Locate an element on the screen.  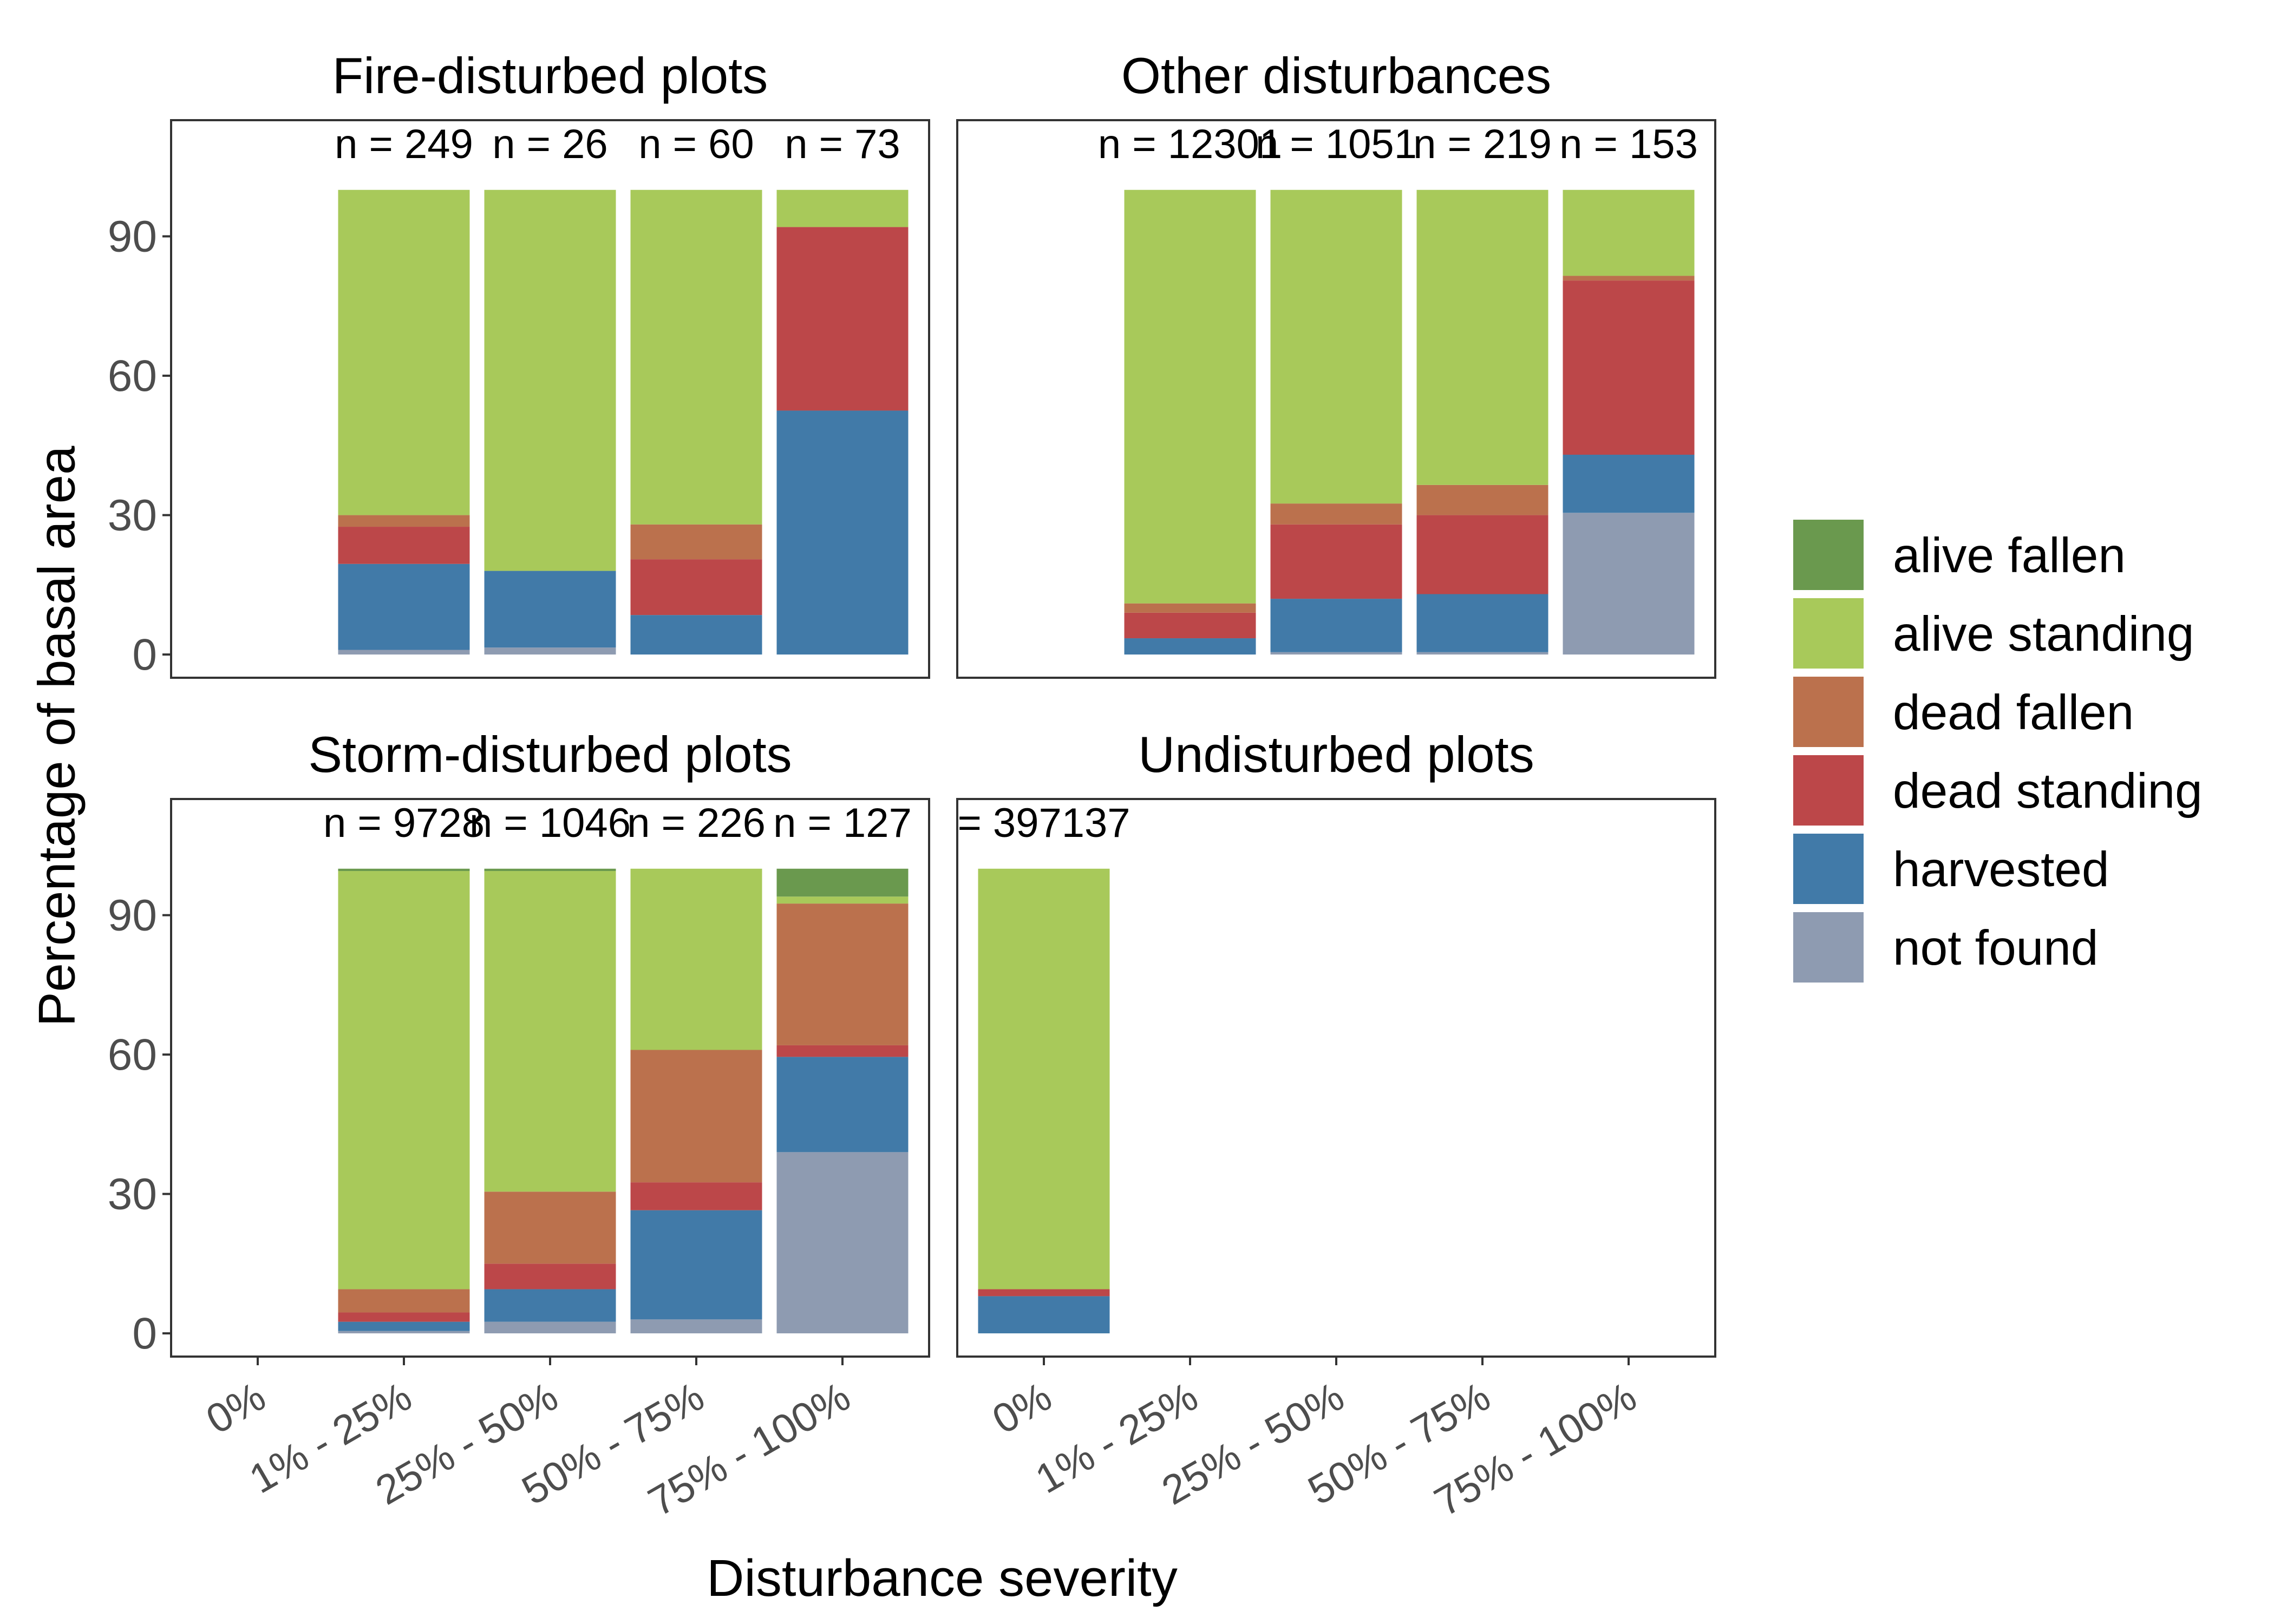
y-axis-title: Percentage of basal area is located at coordinates (57, 736).